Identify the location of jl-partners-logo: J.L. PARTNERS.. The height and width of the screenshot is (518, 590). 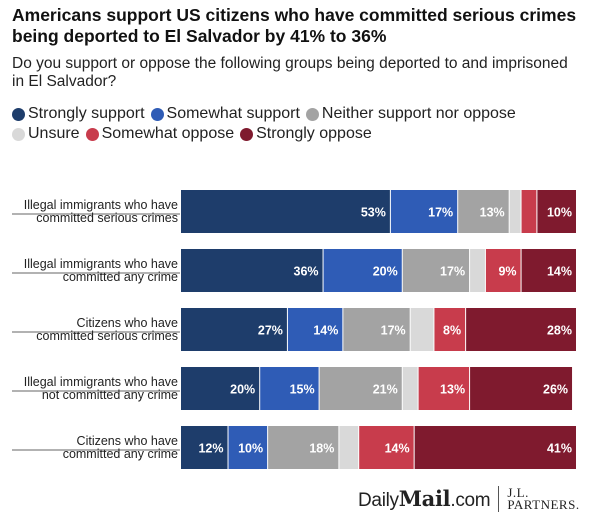
(543, 498).